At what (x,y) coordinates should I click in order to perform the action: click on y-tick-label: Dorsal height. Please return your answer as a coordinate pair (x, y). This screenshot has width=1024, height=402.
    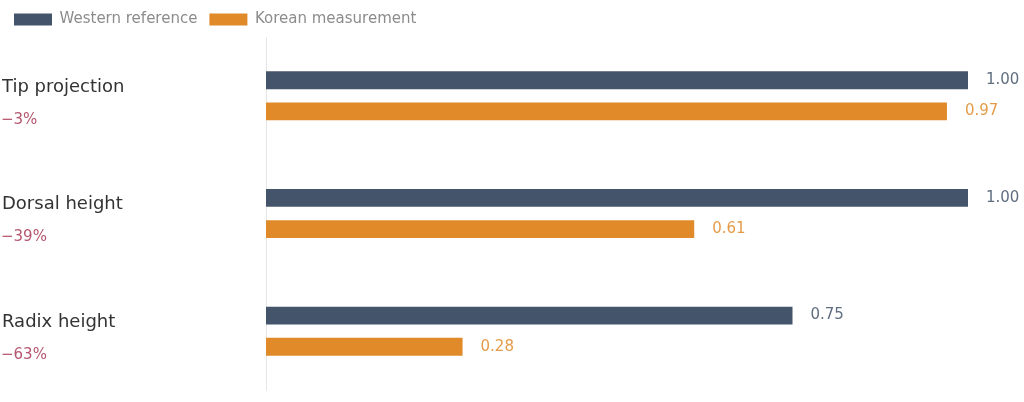
    Looking at the image, I should click on (62, 203).